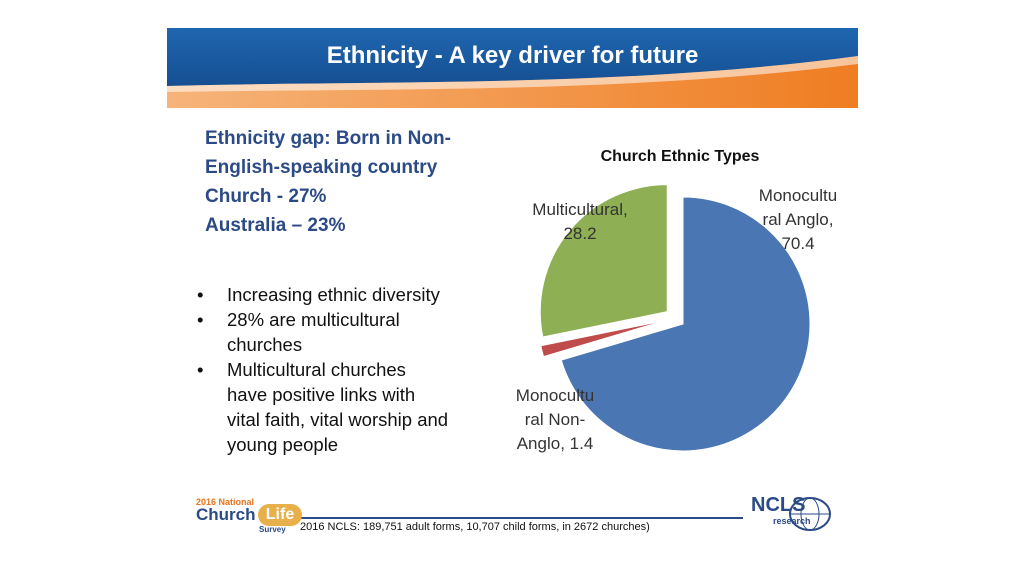 The width and height of the screenshot is (1024, 567). I want to click on ncls-research-logo: NCLS research, so click(791, 514).